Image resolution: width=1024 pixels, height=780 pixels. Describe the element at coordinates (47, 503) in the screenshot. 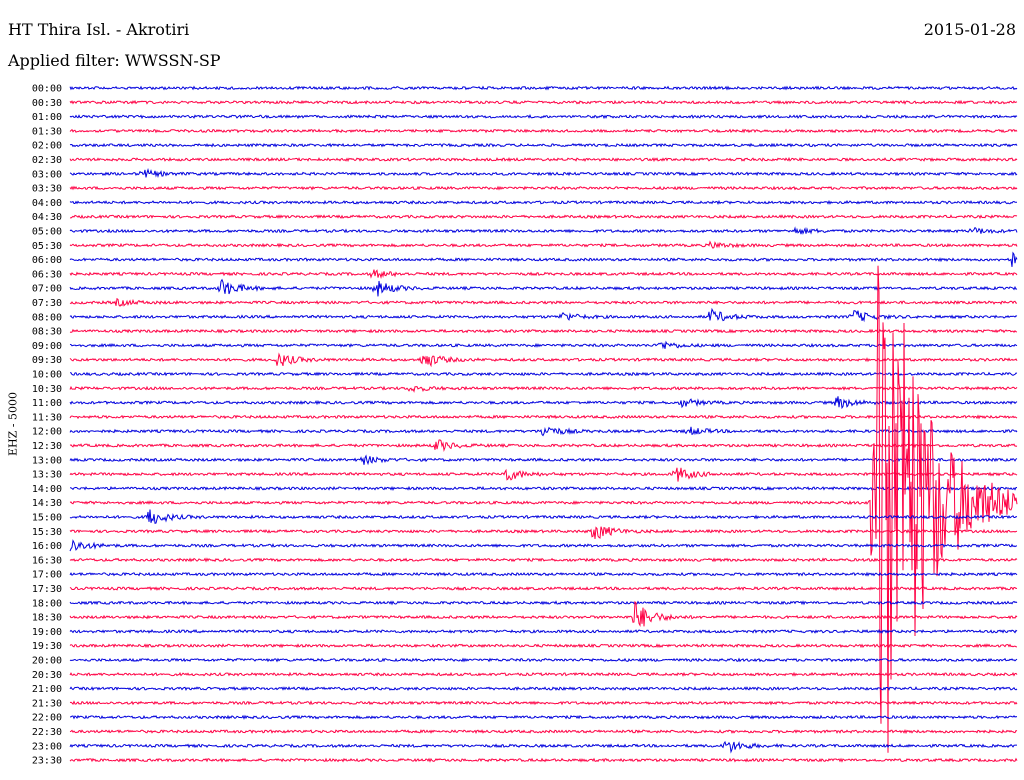

I see `time-label-1430: 14:30` at that location.